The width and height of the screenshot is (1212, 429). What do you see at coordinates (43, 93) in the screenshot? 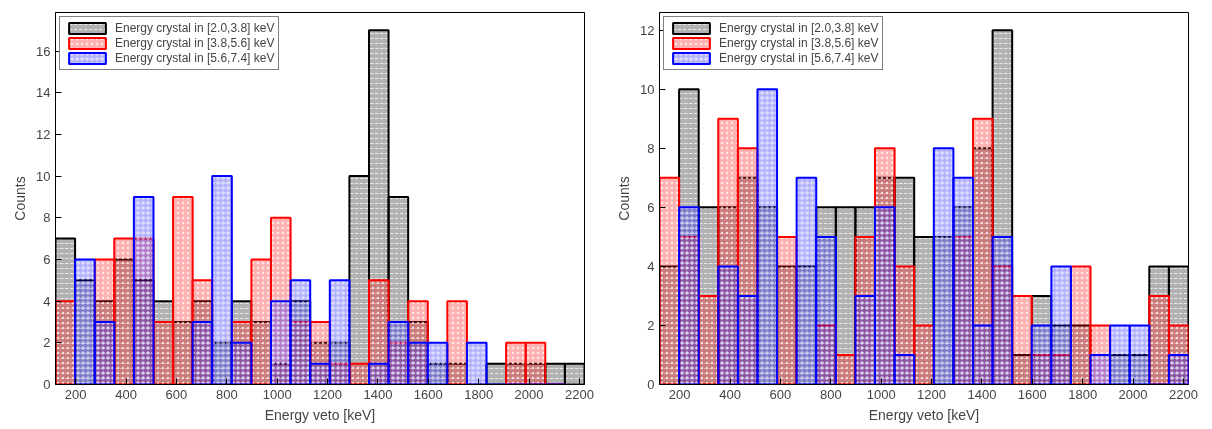
I see `y-tick-label: 14` at bounding box center [43, 93].